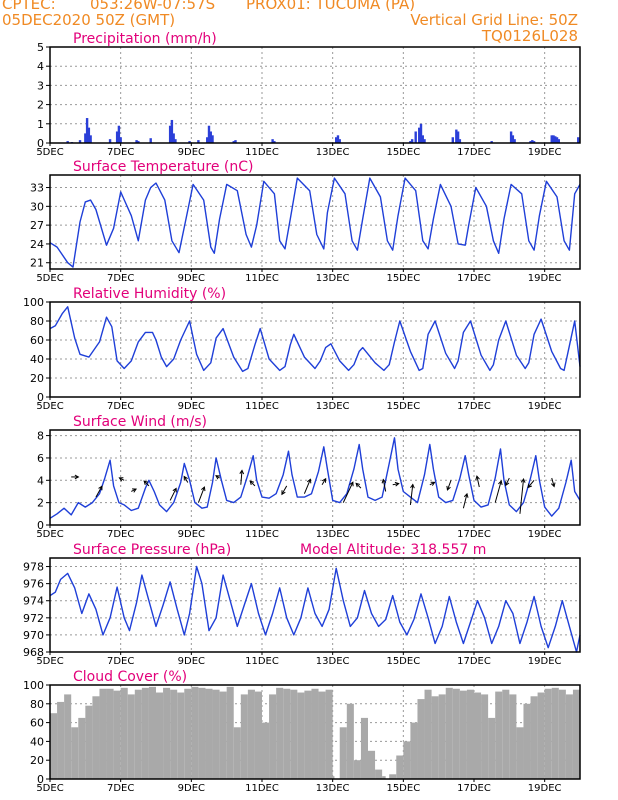 Image resolution: width=618 pixels, height=800 pixels. I want to click on xtick-label-rh: 17DEC, so click(474, 406).